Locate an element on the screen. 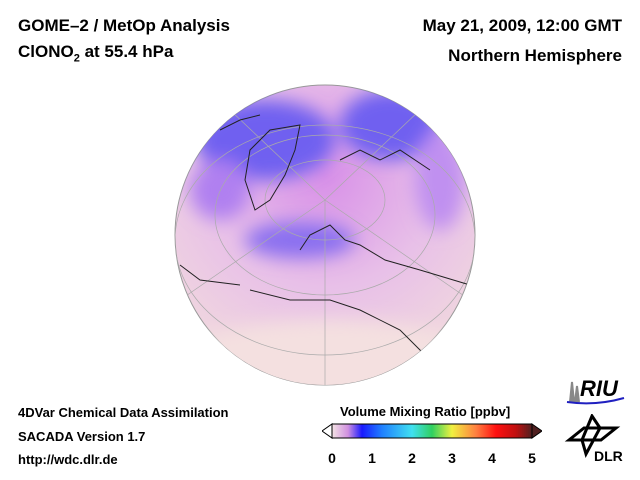  colorbar-tick: 0 is located at coordinates (332, 458).